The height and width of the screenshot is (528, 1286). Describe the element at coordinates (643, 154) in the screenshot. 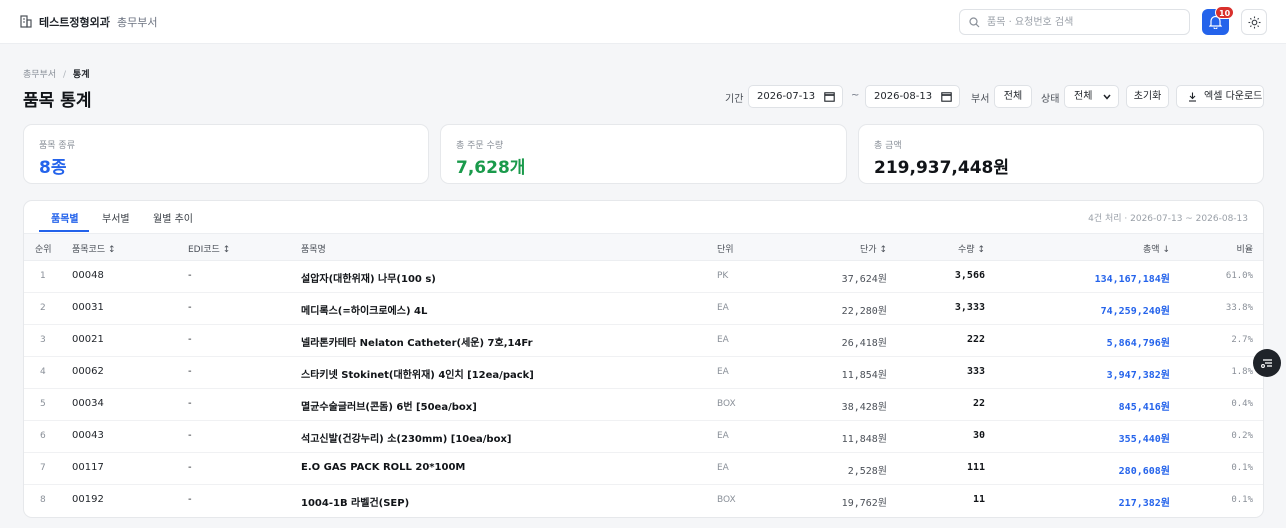

I see `stat-card-total-quantity: 총 주문 수량 7,628개` at that location.